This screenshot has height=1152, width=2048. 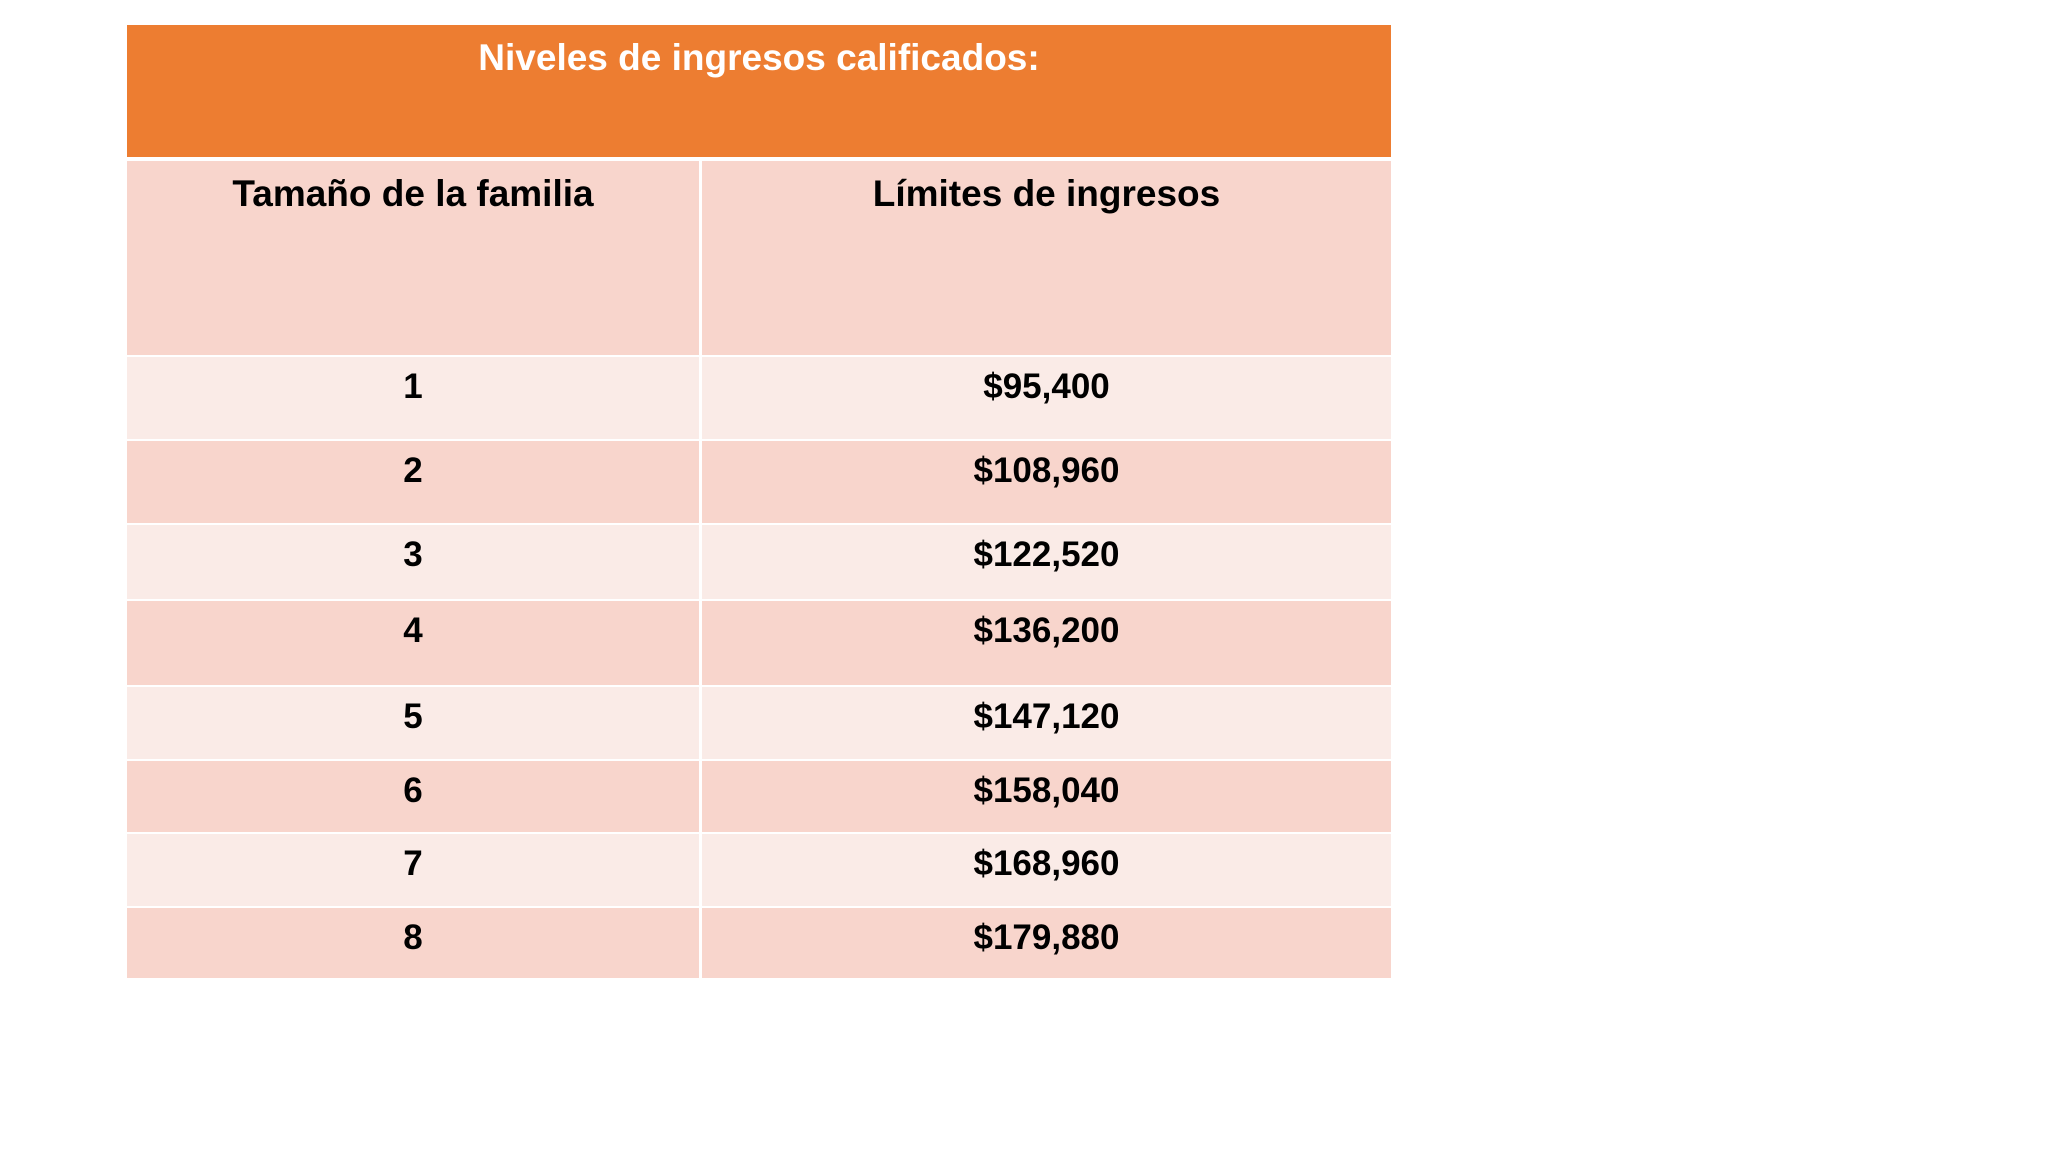 What do you see at coordinates (414, 796) in the screenshot?
I see `family-size-cell: 6` at bounding box center [414, 796].